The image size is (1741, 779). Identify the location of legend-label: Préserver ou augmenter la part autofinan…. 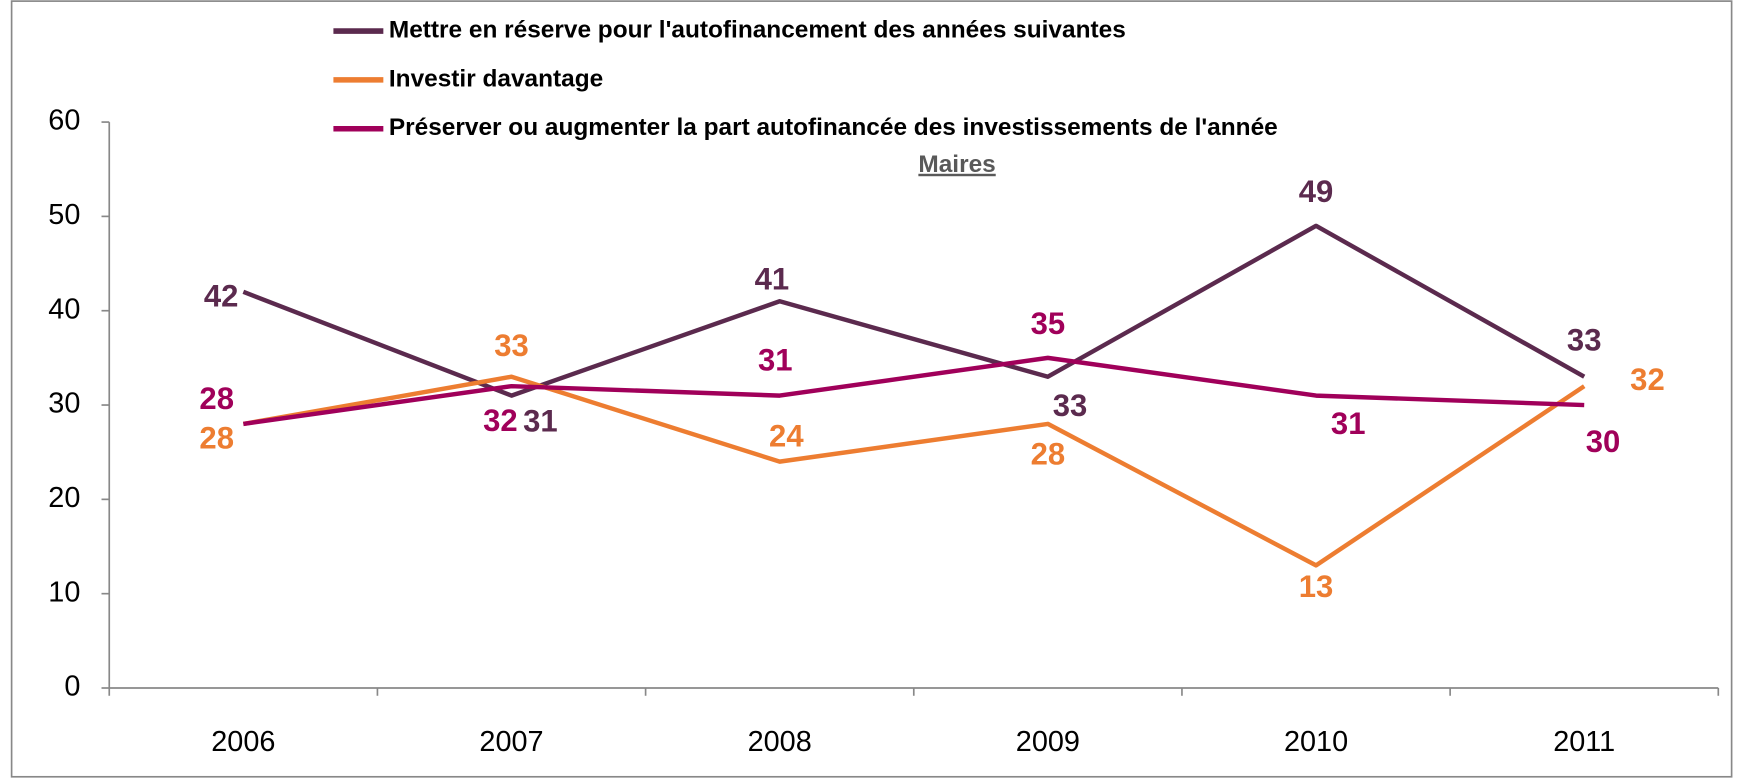
(833, 127).